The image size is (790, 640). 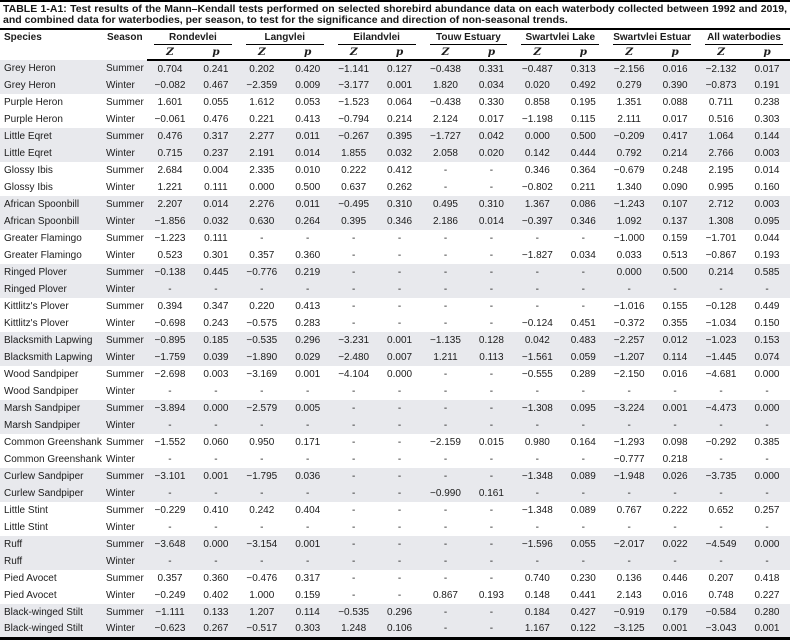 I want to click on z-value-cell: −0.698, so click(x=170, y=323).